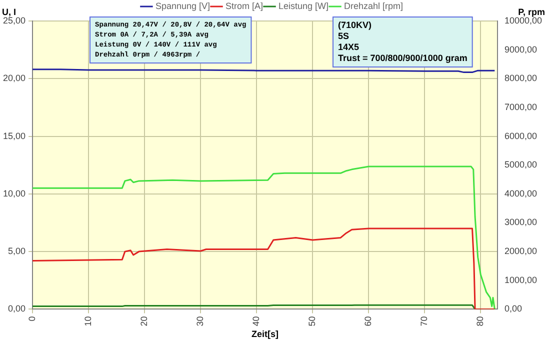 Image resolution: width=549 pixels, height=342 pixels. What do you see at coordinates (303, 5) in the screenshot?
I see `legend-label: Leistung [W]` at bounding box center [303, 5].